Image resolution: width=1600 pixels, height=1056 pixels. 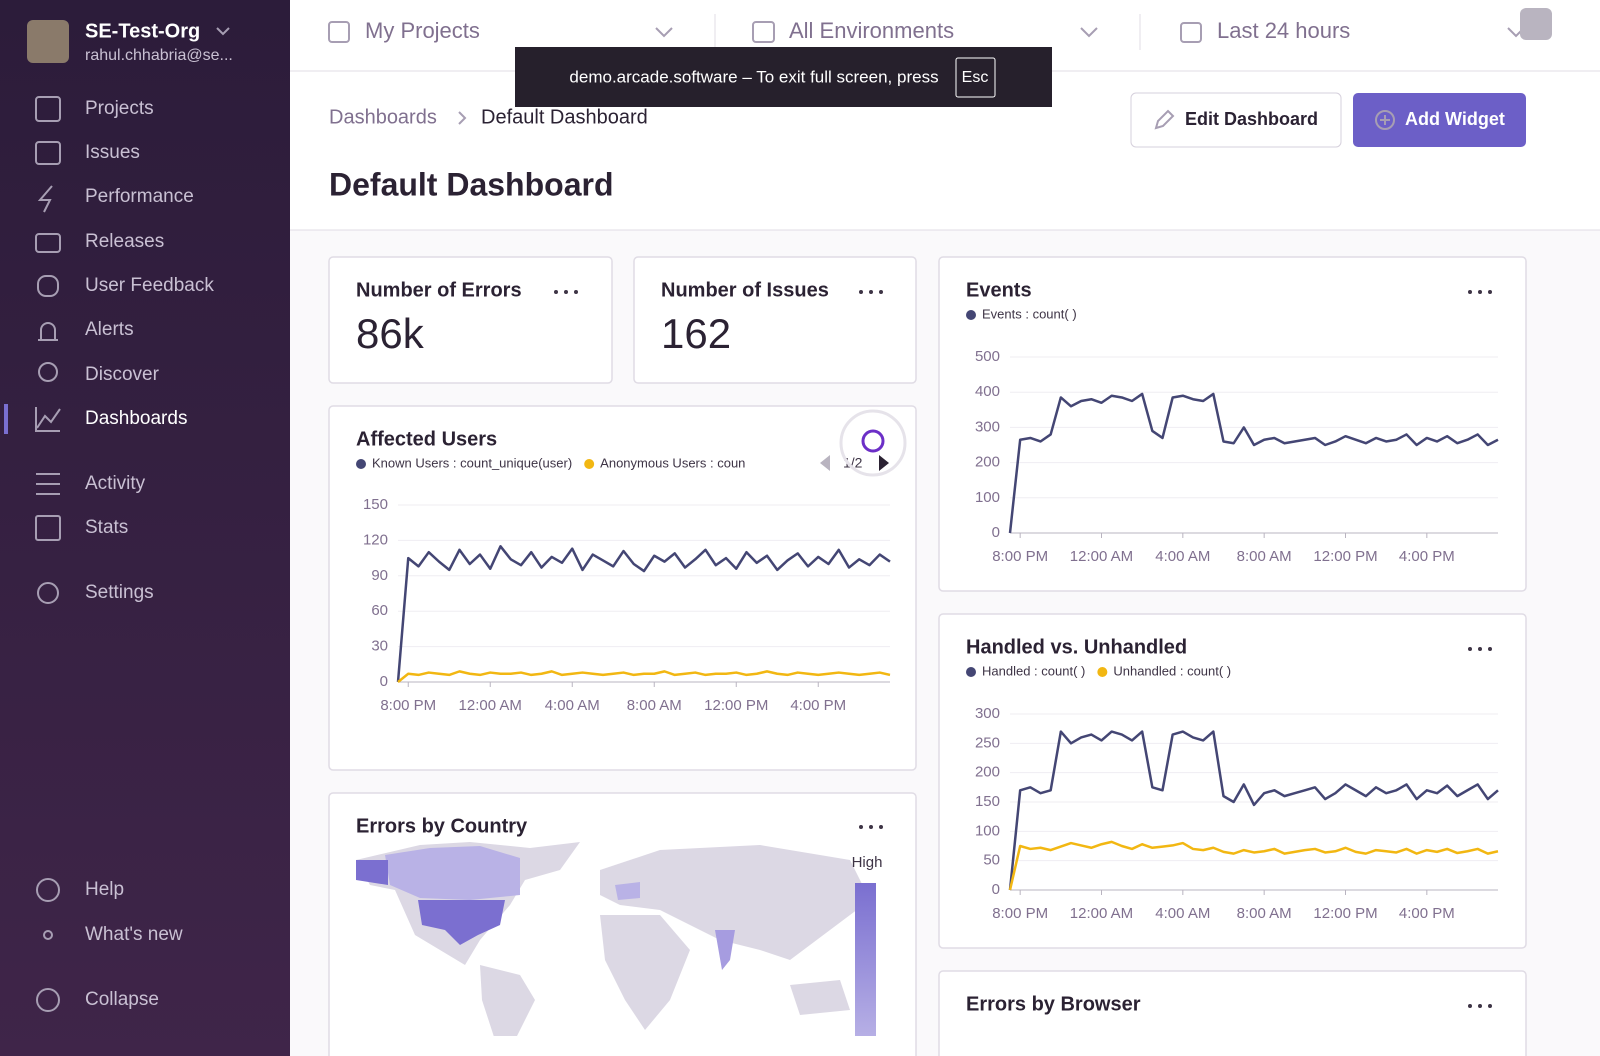 What do you see at coordinates (884, 463) in the screenshot?
I see `next-page` at bounding box center [884, 463].